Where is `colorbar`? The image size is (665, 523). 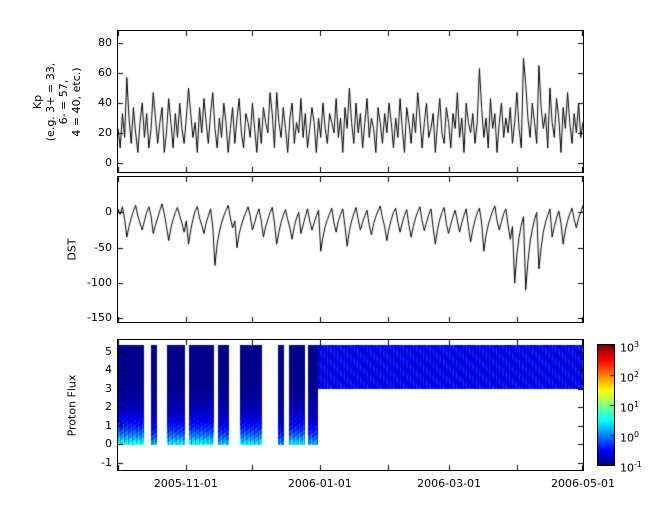
colorbar is located at coordinates (606, 405).